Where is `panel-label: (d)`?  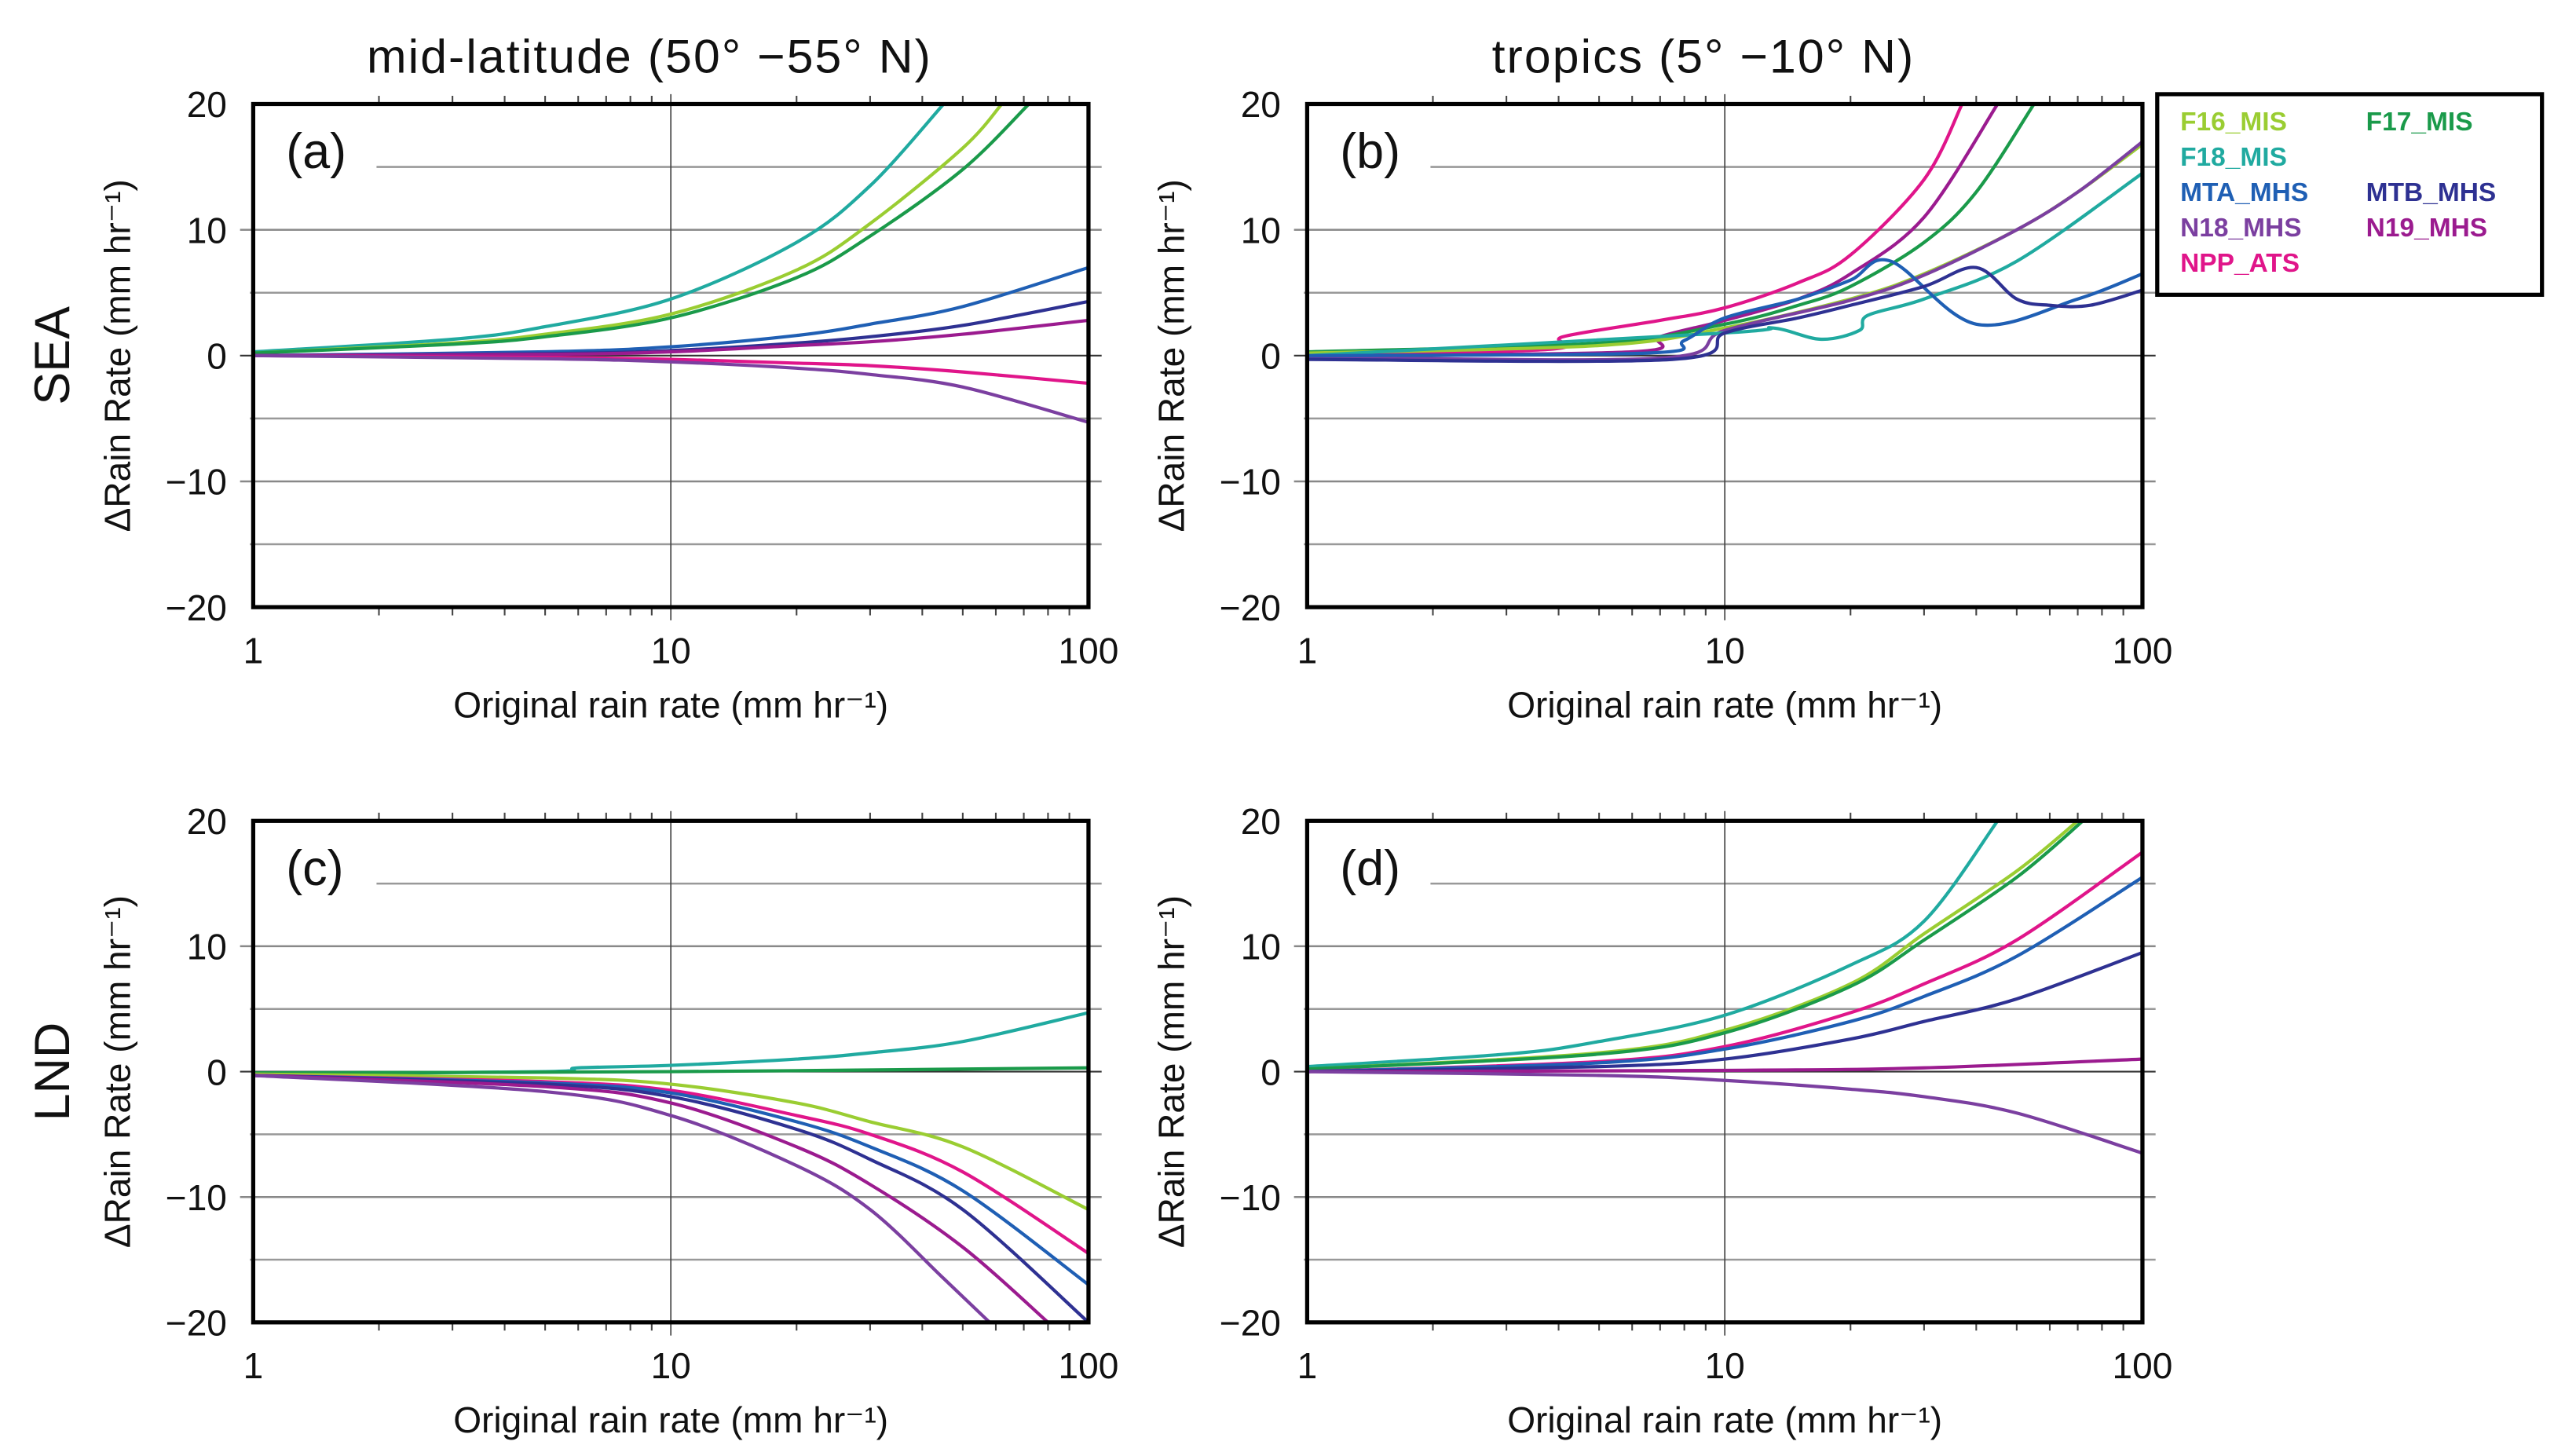
panel-label: (d) is located at coordinates (1370, 868).